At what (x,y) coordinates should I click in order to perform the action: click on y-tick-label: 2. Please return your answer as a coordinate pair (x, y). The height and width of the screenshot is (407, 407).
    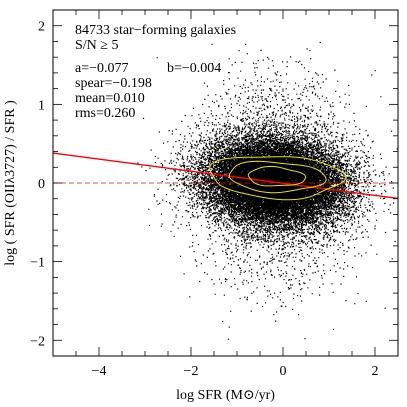
    Looking at the image, I should click on (41, 27).